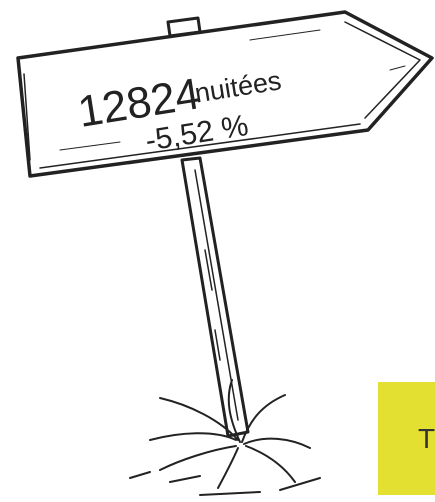  Describe the element at coordinates (238, 86) in the screenshot. I see `sign-unit: nuitées` at that location.